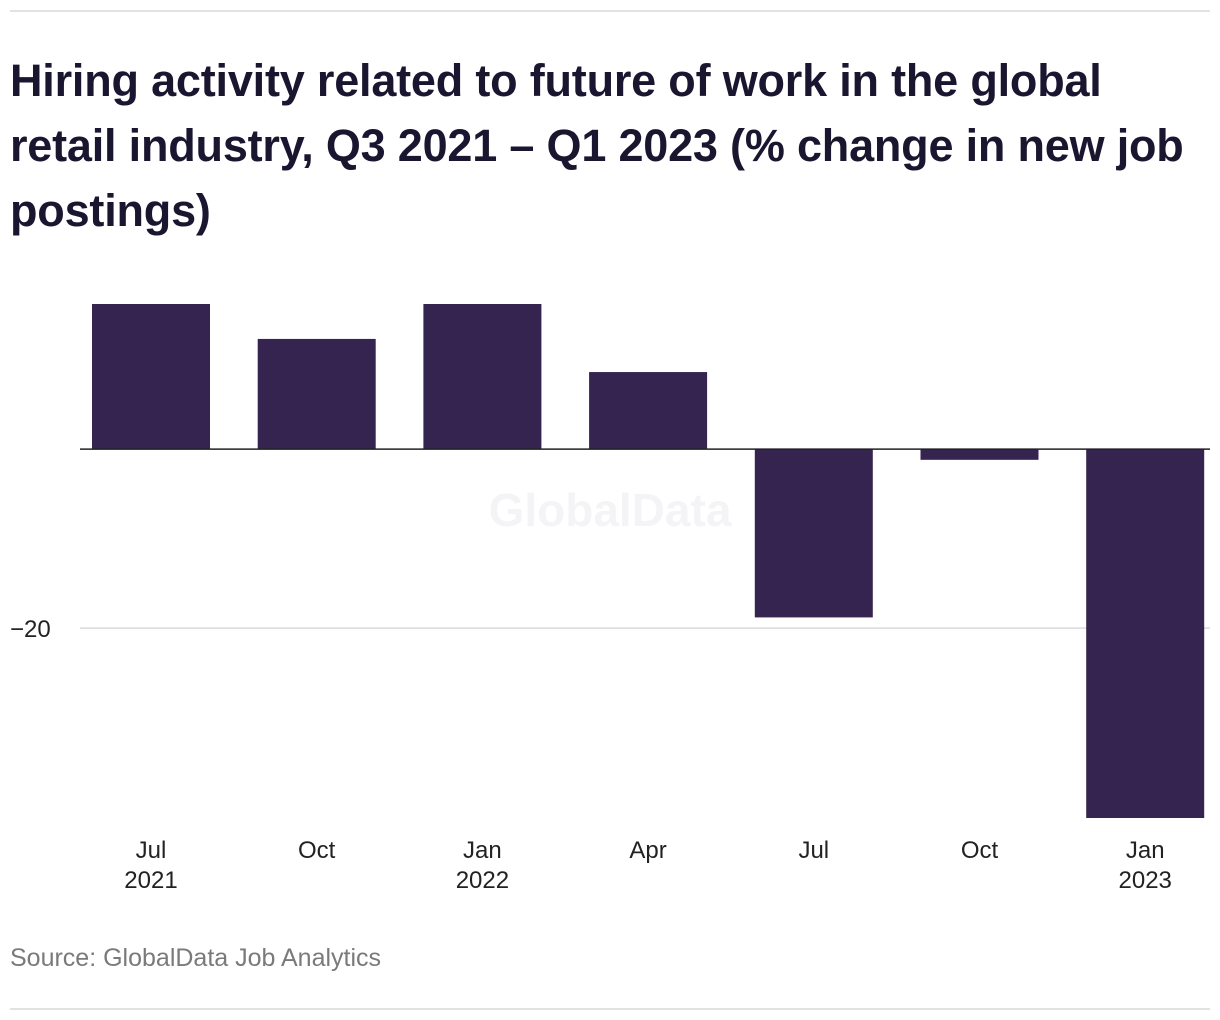 This screenshot has height=1020, width=1220. What do you see at coordinates (647, 850) in the screenshot?
I see `x-tick-label: Apr` at bounding box center [647, 850].